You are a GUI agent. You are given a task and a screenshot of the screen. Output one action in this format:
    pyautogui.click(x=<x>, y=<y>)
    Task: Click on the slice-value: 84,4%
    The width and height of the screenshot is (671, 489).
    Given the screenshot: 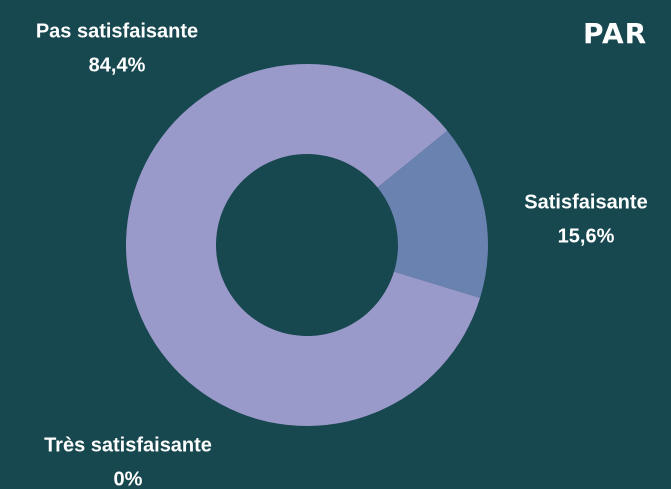 What is the action you would take?
    pyautogui.click(x=117, y=65)
    